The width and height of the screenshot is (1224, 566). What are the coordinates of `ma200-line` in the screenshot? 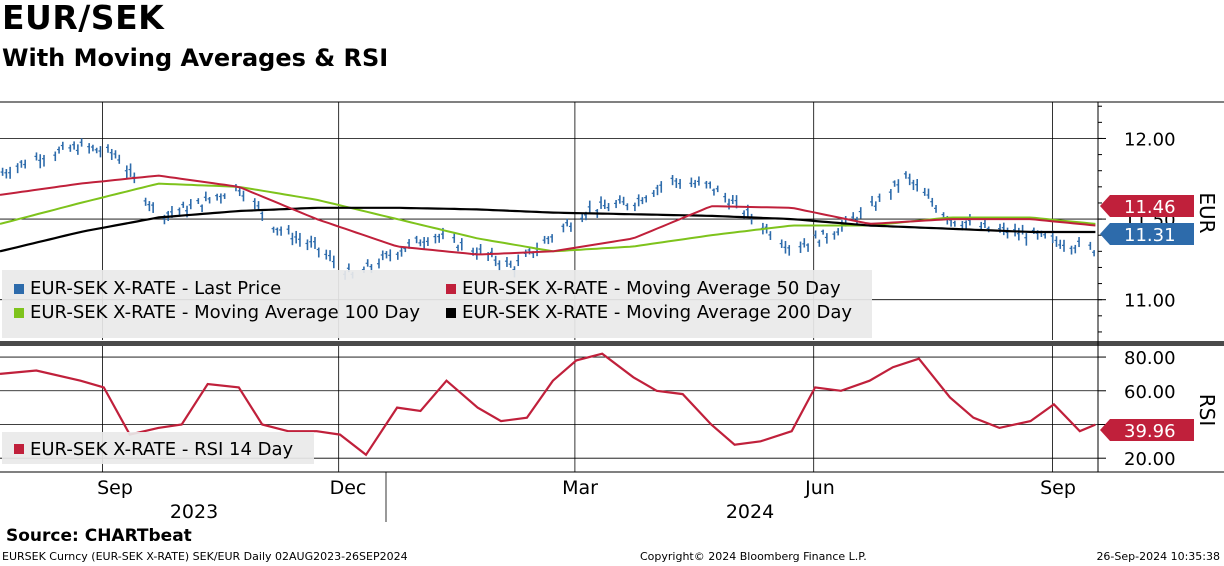 It's located at (548, 229).